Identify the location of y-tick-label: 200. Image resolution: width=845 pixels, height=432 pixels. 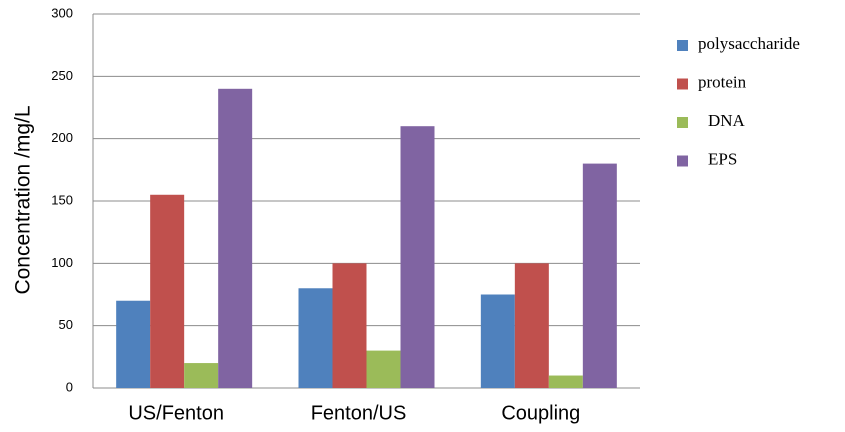
(62, 137).